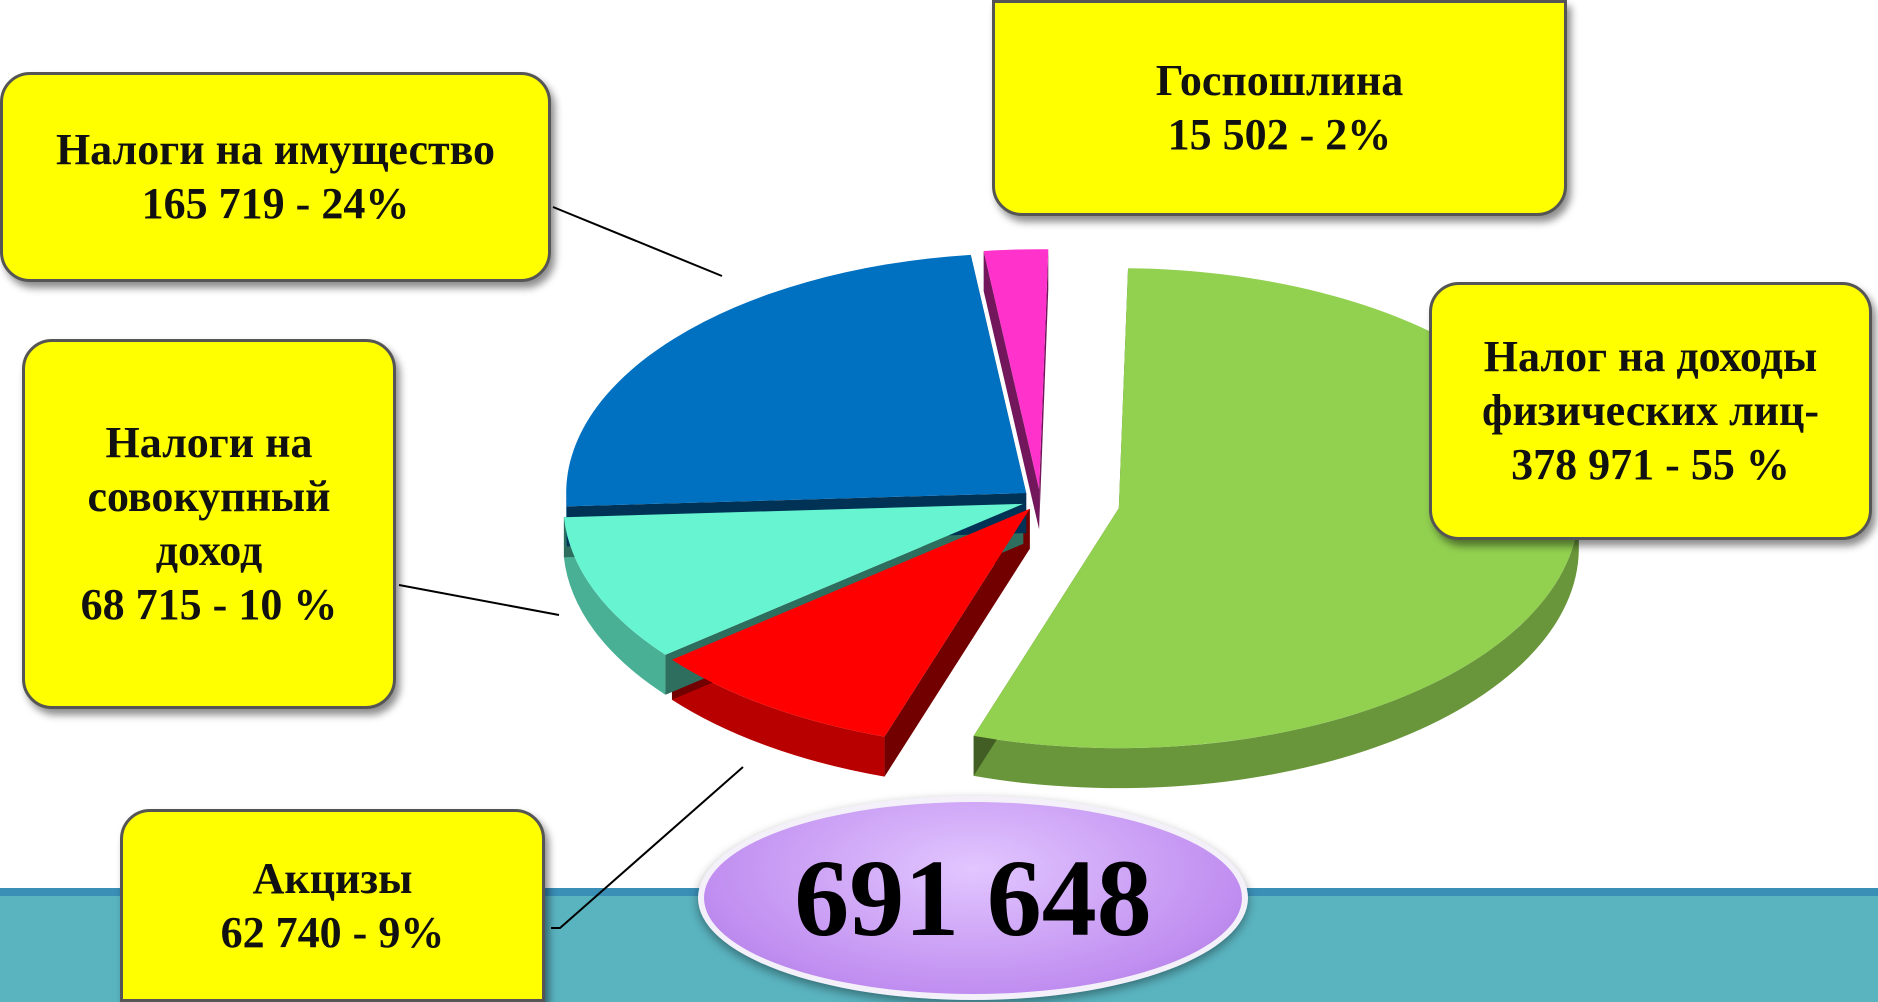 This screenshot has height=1002, width=1878. Describe the element at coordinates (1279, 80) in the screenshot. I see `category-label: Госпошлина` at that location.